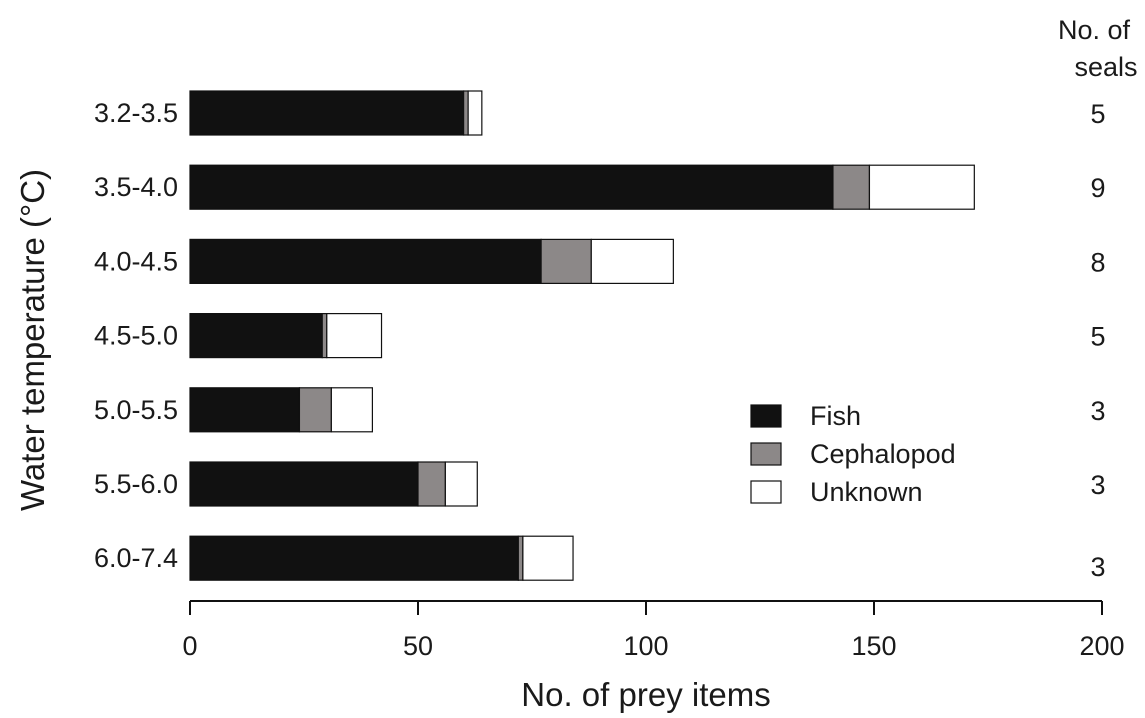  Describe the element at coordinates (136, 484) in the screenshot. I see `y-tick-label: 5.5-6.0` at that location.